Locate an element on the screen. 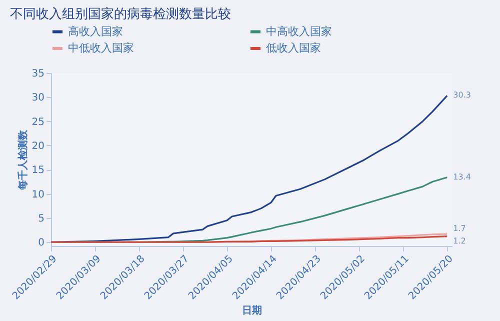 This screenshot has height=321, width=500. annotation: 13.4 is located at coordinates (462, 177).